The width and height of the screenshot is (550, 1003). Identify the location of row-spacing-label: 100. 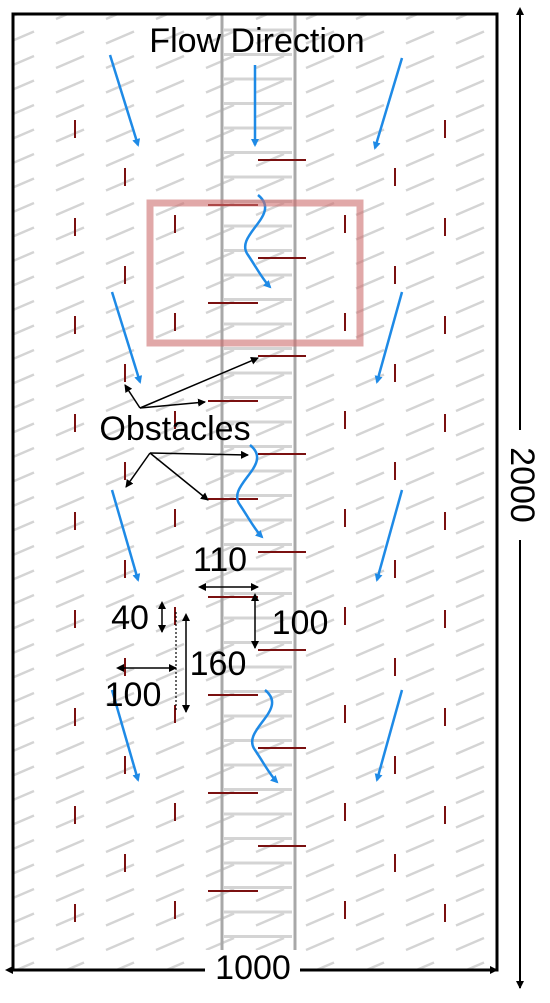
(300, 623).